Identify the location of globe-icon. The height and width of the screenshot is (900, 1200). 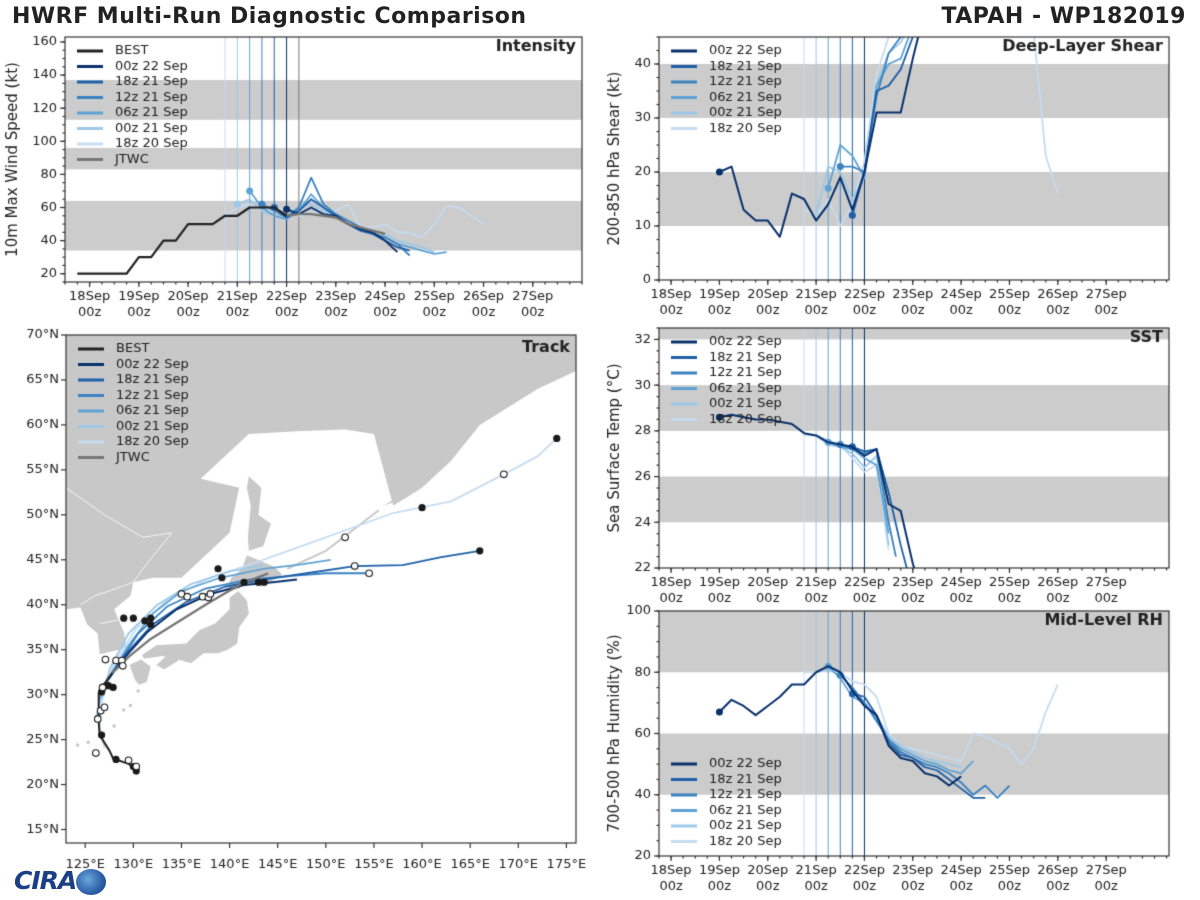
(91, 882).